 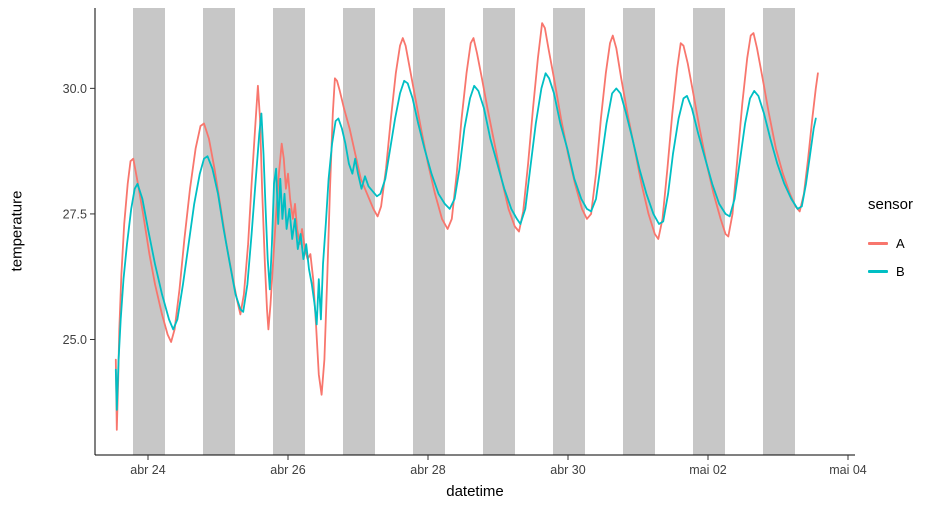 What do you see at coordinates (287, 470) in the screenshot?
I see `x-tick-label: abr 26` at bounding box center [287, 470].